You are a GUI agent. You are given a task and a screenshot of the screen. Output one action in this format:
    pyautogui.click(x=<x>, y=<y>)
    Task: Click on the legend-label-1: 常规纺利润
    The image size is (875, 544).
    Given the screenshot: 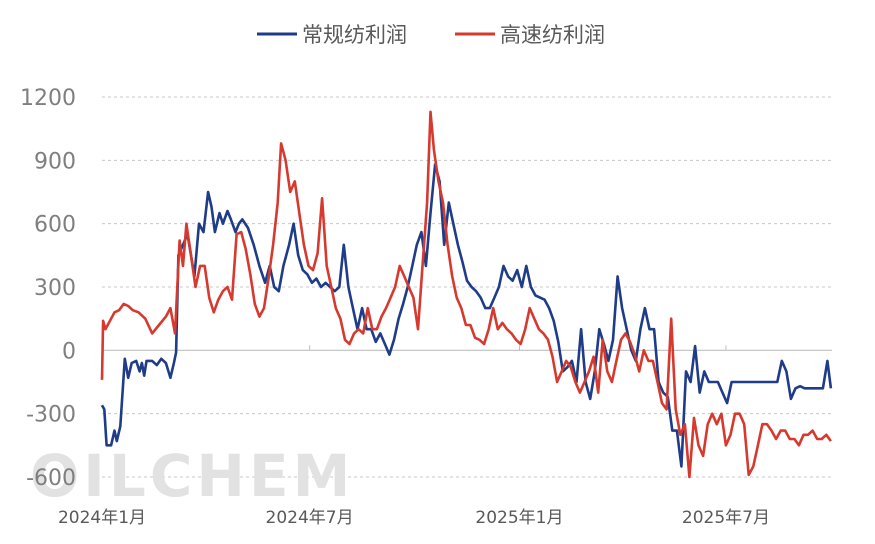 What is the action you would take?
    pyautogui.click(x=354, y=35)
    